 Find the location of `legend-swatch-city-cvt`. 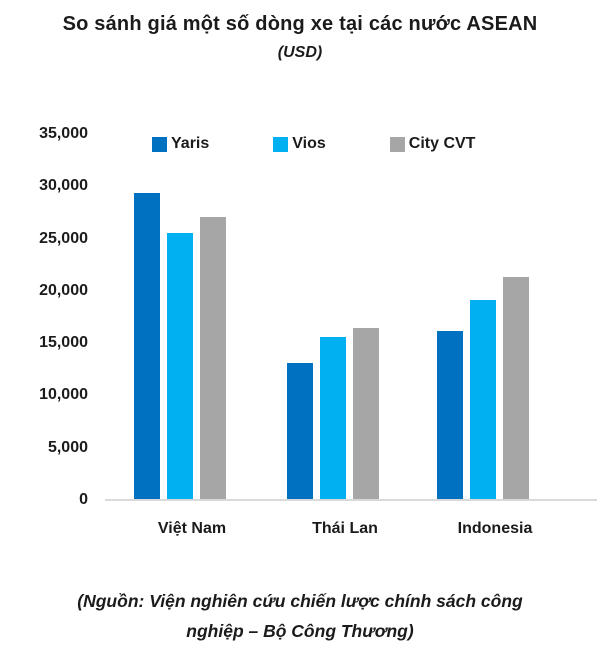

legend-swatch-city-cvt is located at coordinates (397, 144).